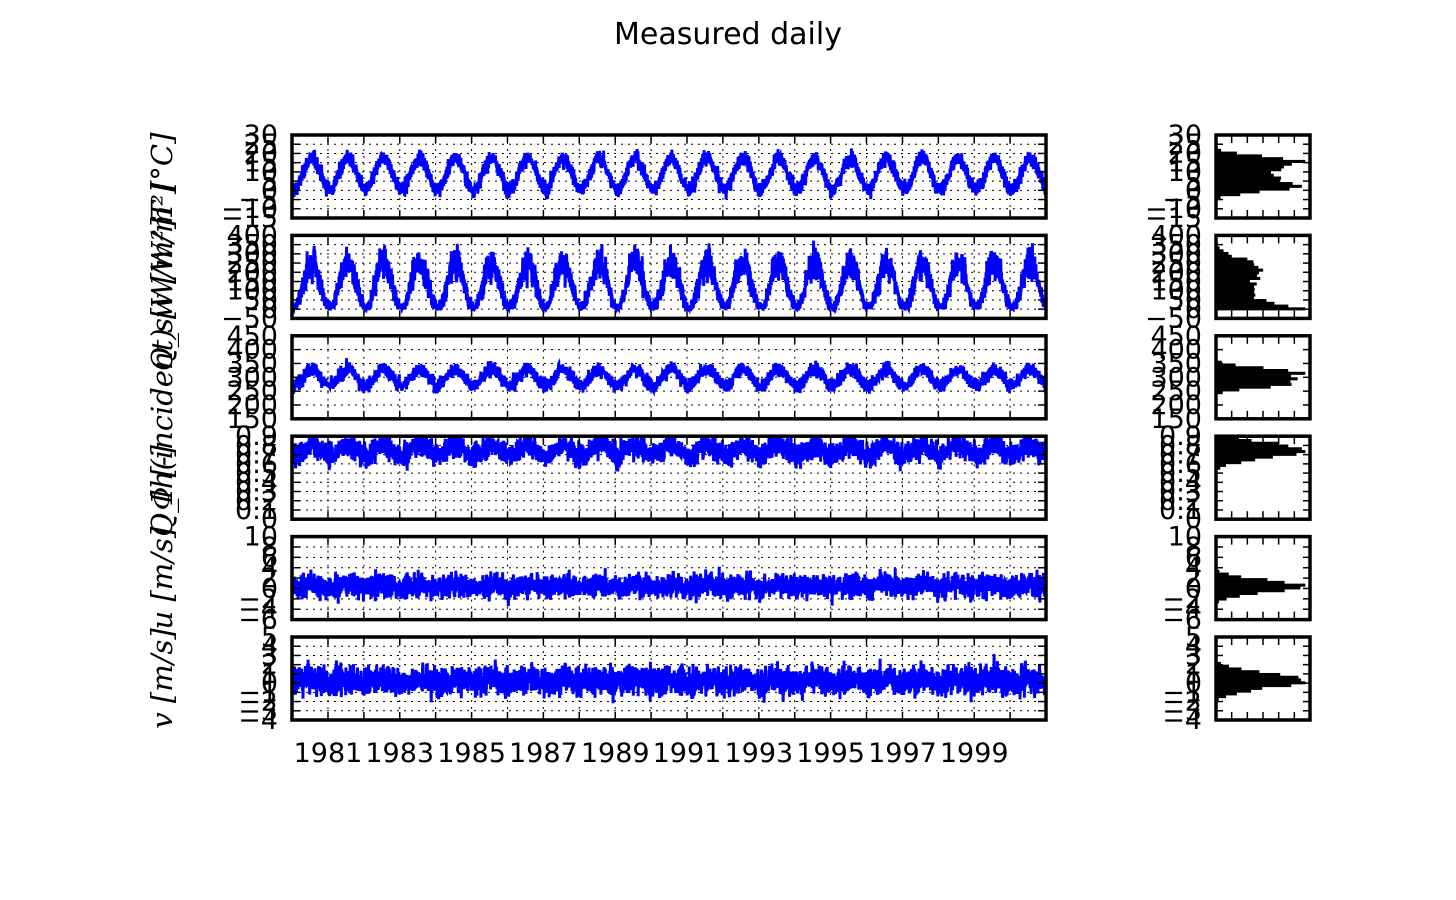 The image size is (1456, 900). Describe the element at coordinates (1176, 245) in the screenshot. I see `hist-y-tick-label: 350` at that location.